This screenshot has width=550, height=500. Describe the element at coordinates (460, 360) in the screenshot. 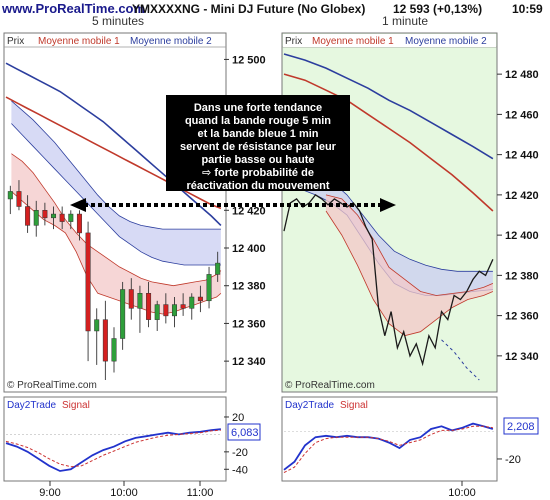

I see `right-price-trail-line` at that location.